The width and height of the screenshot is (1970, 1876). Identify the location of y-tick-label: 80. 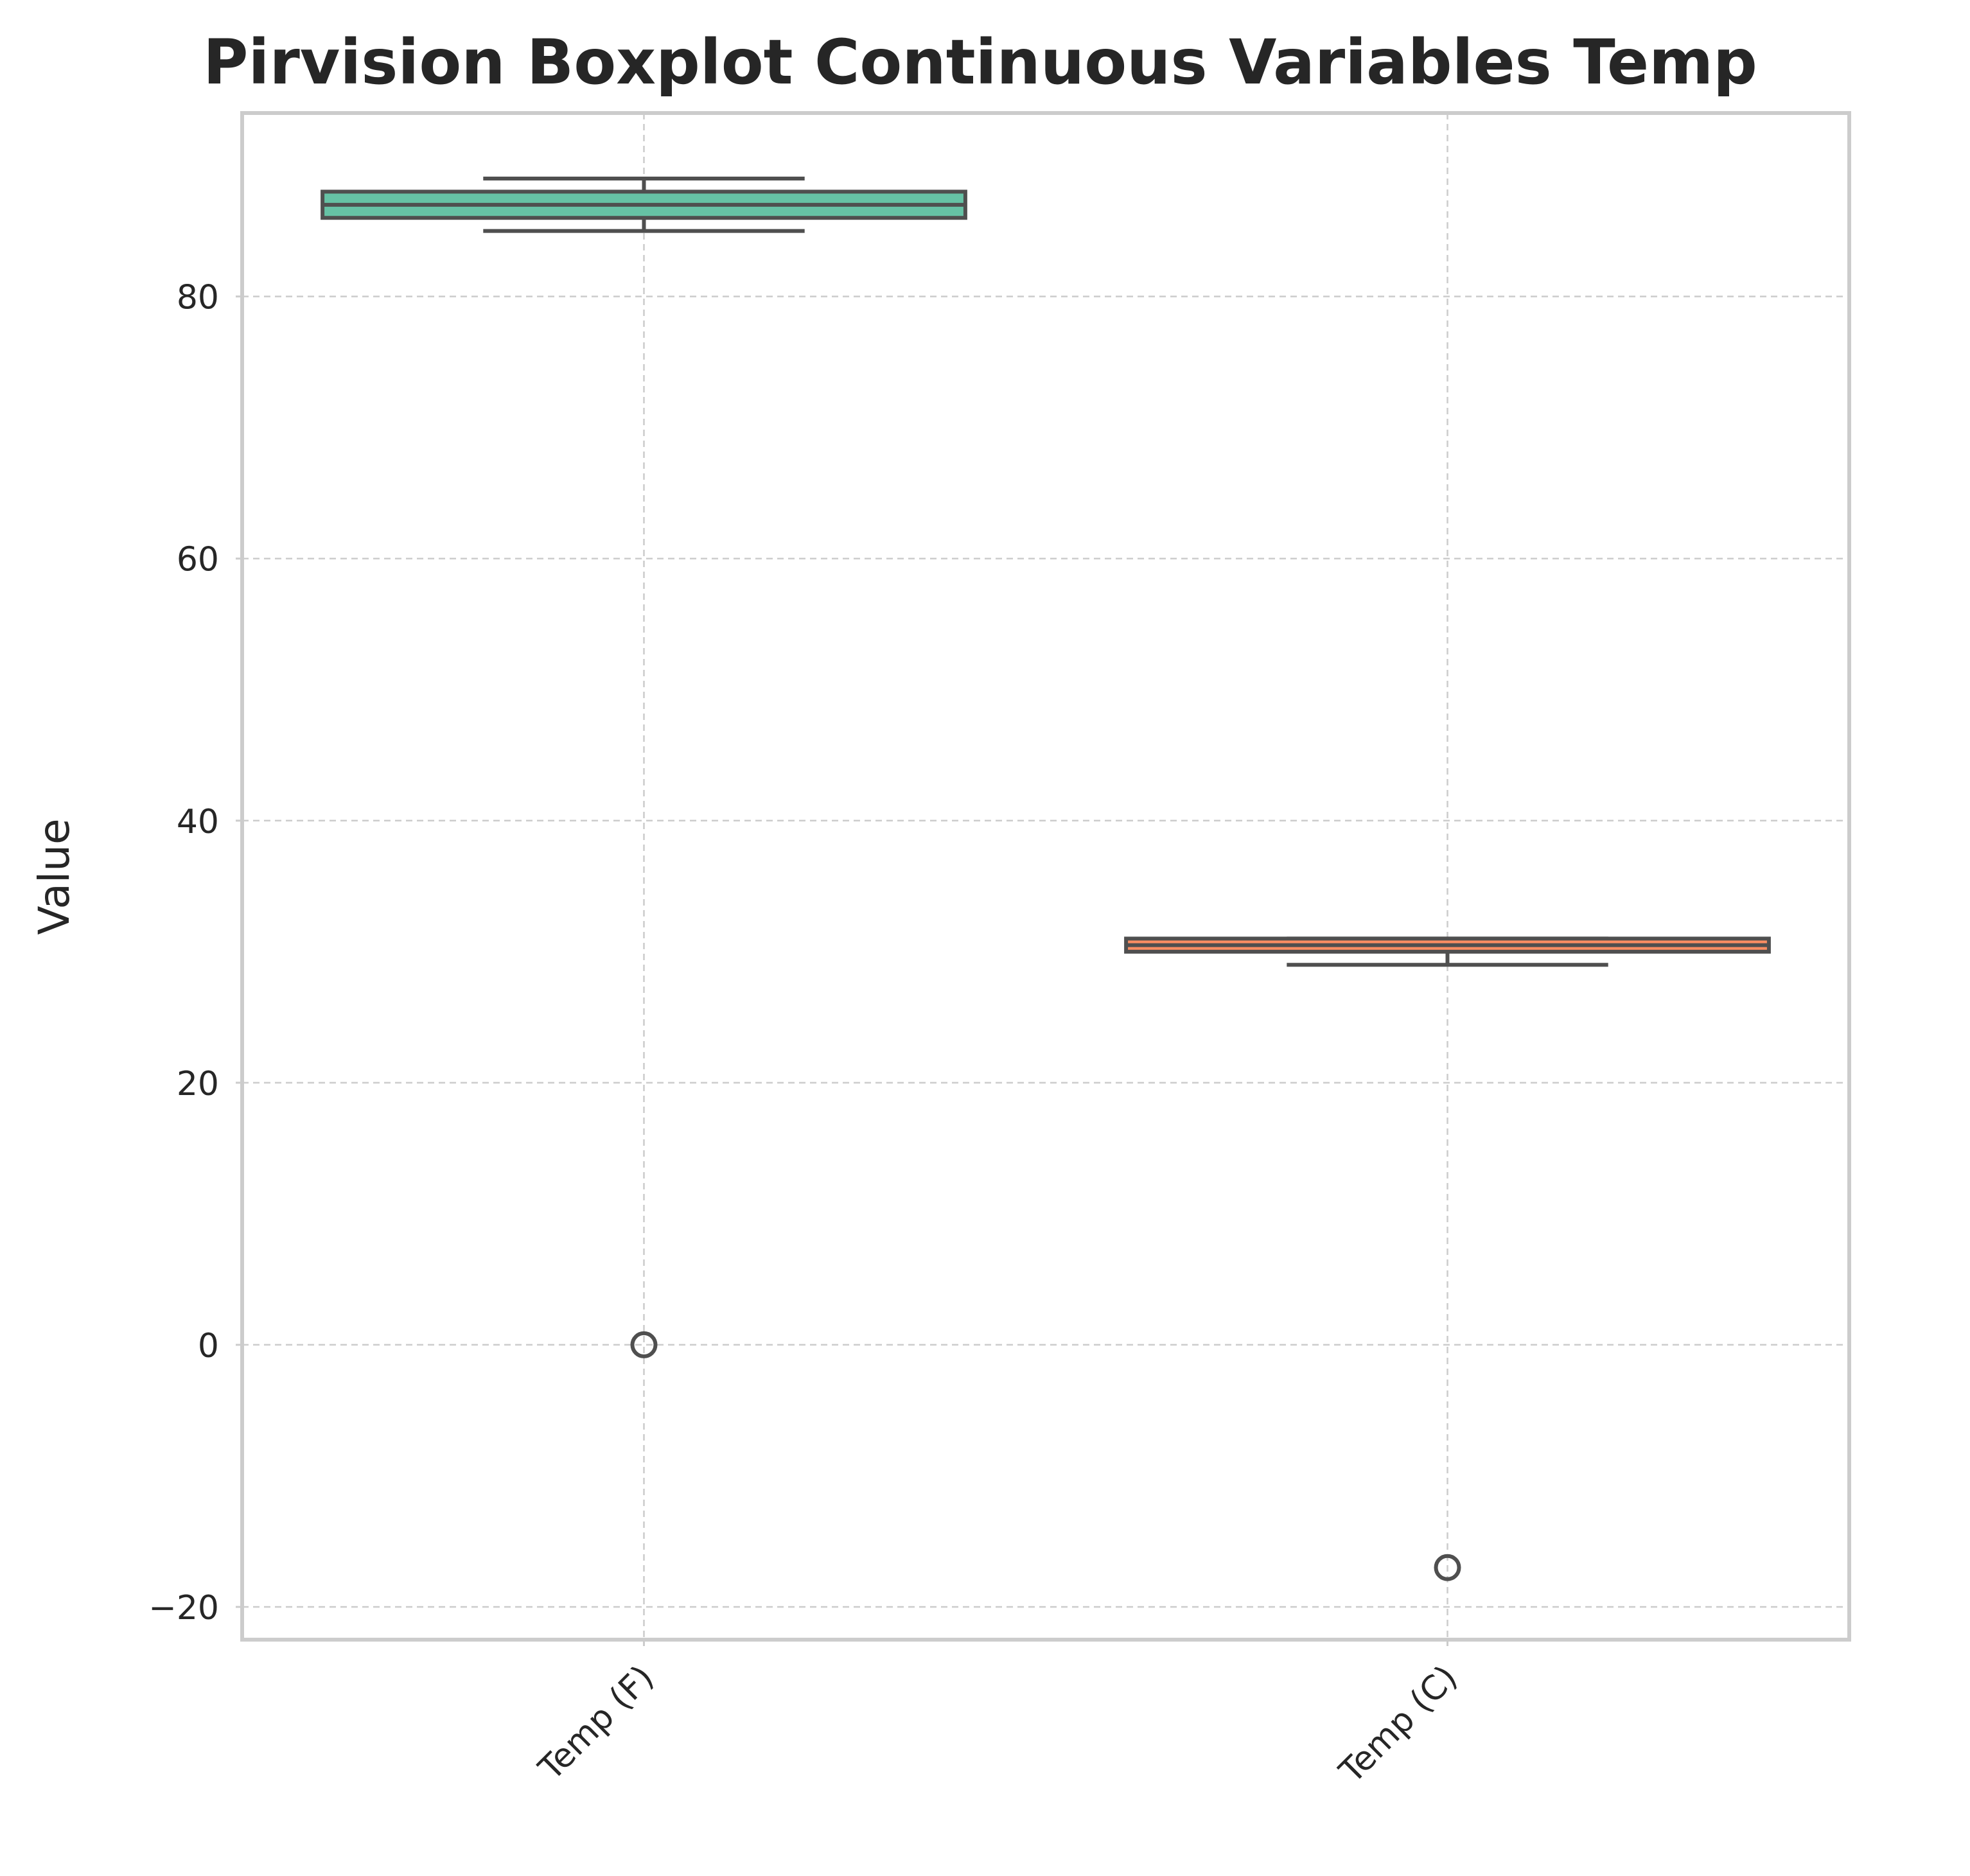
(198, 298).